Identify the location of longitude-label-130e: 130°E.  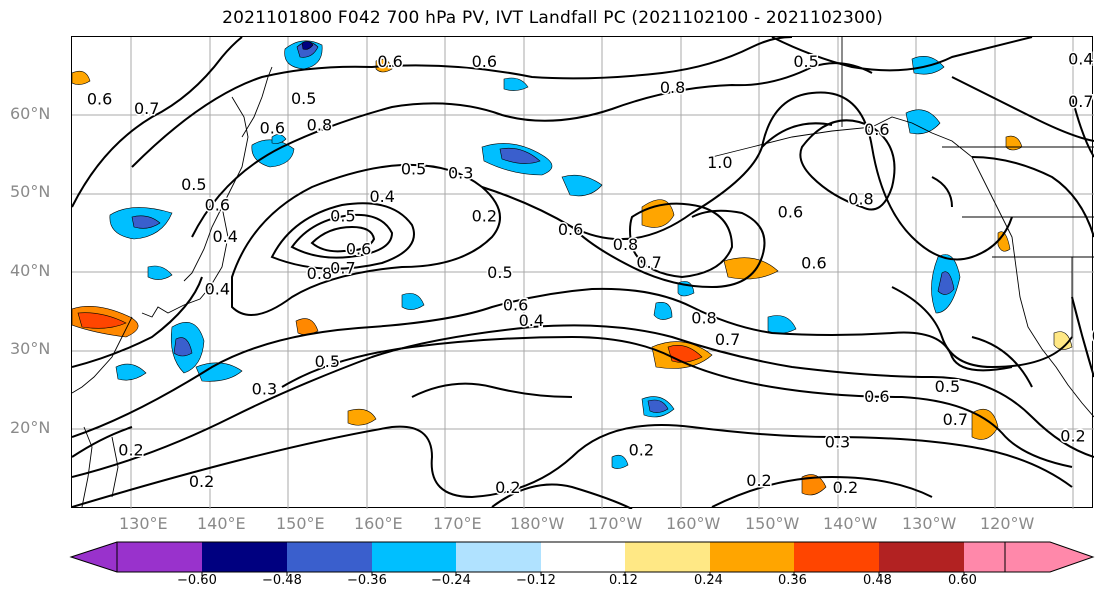
(143, 523).